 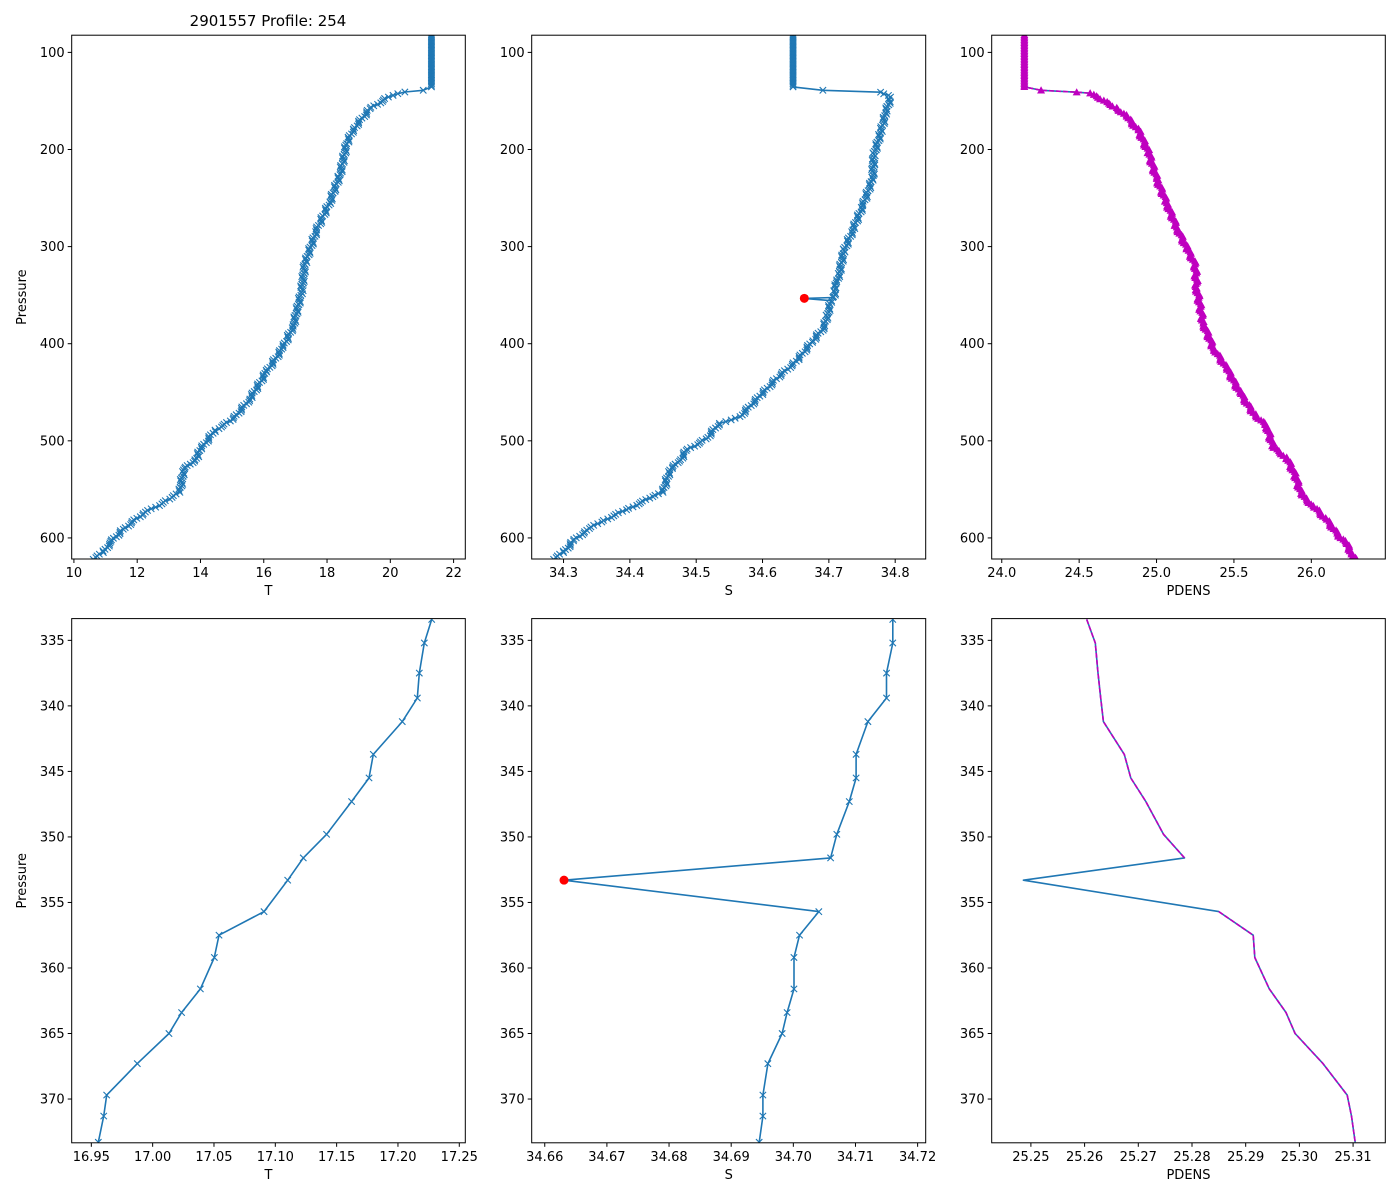 What do you see at coordinates (972, 441) in the screenshot?
I see `y-tick-label: 500` at bounding box center [972, 441].